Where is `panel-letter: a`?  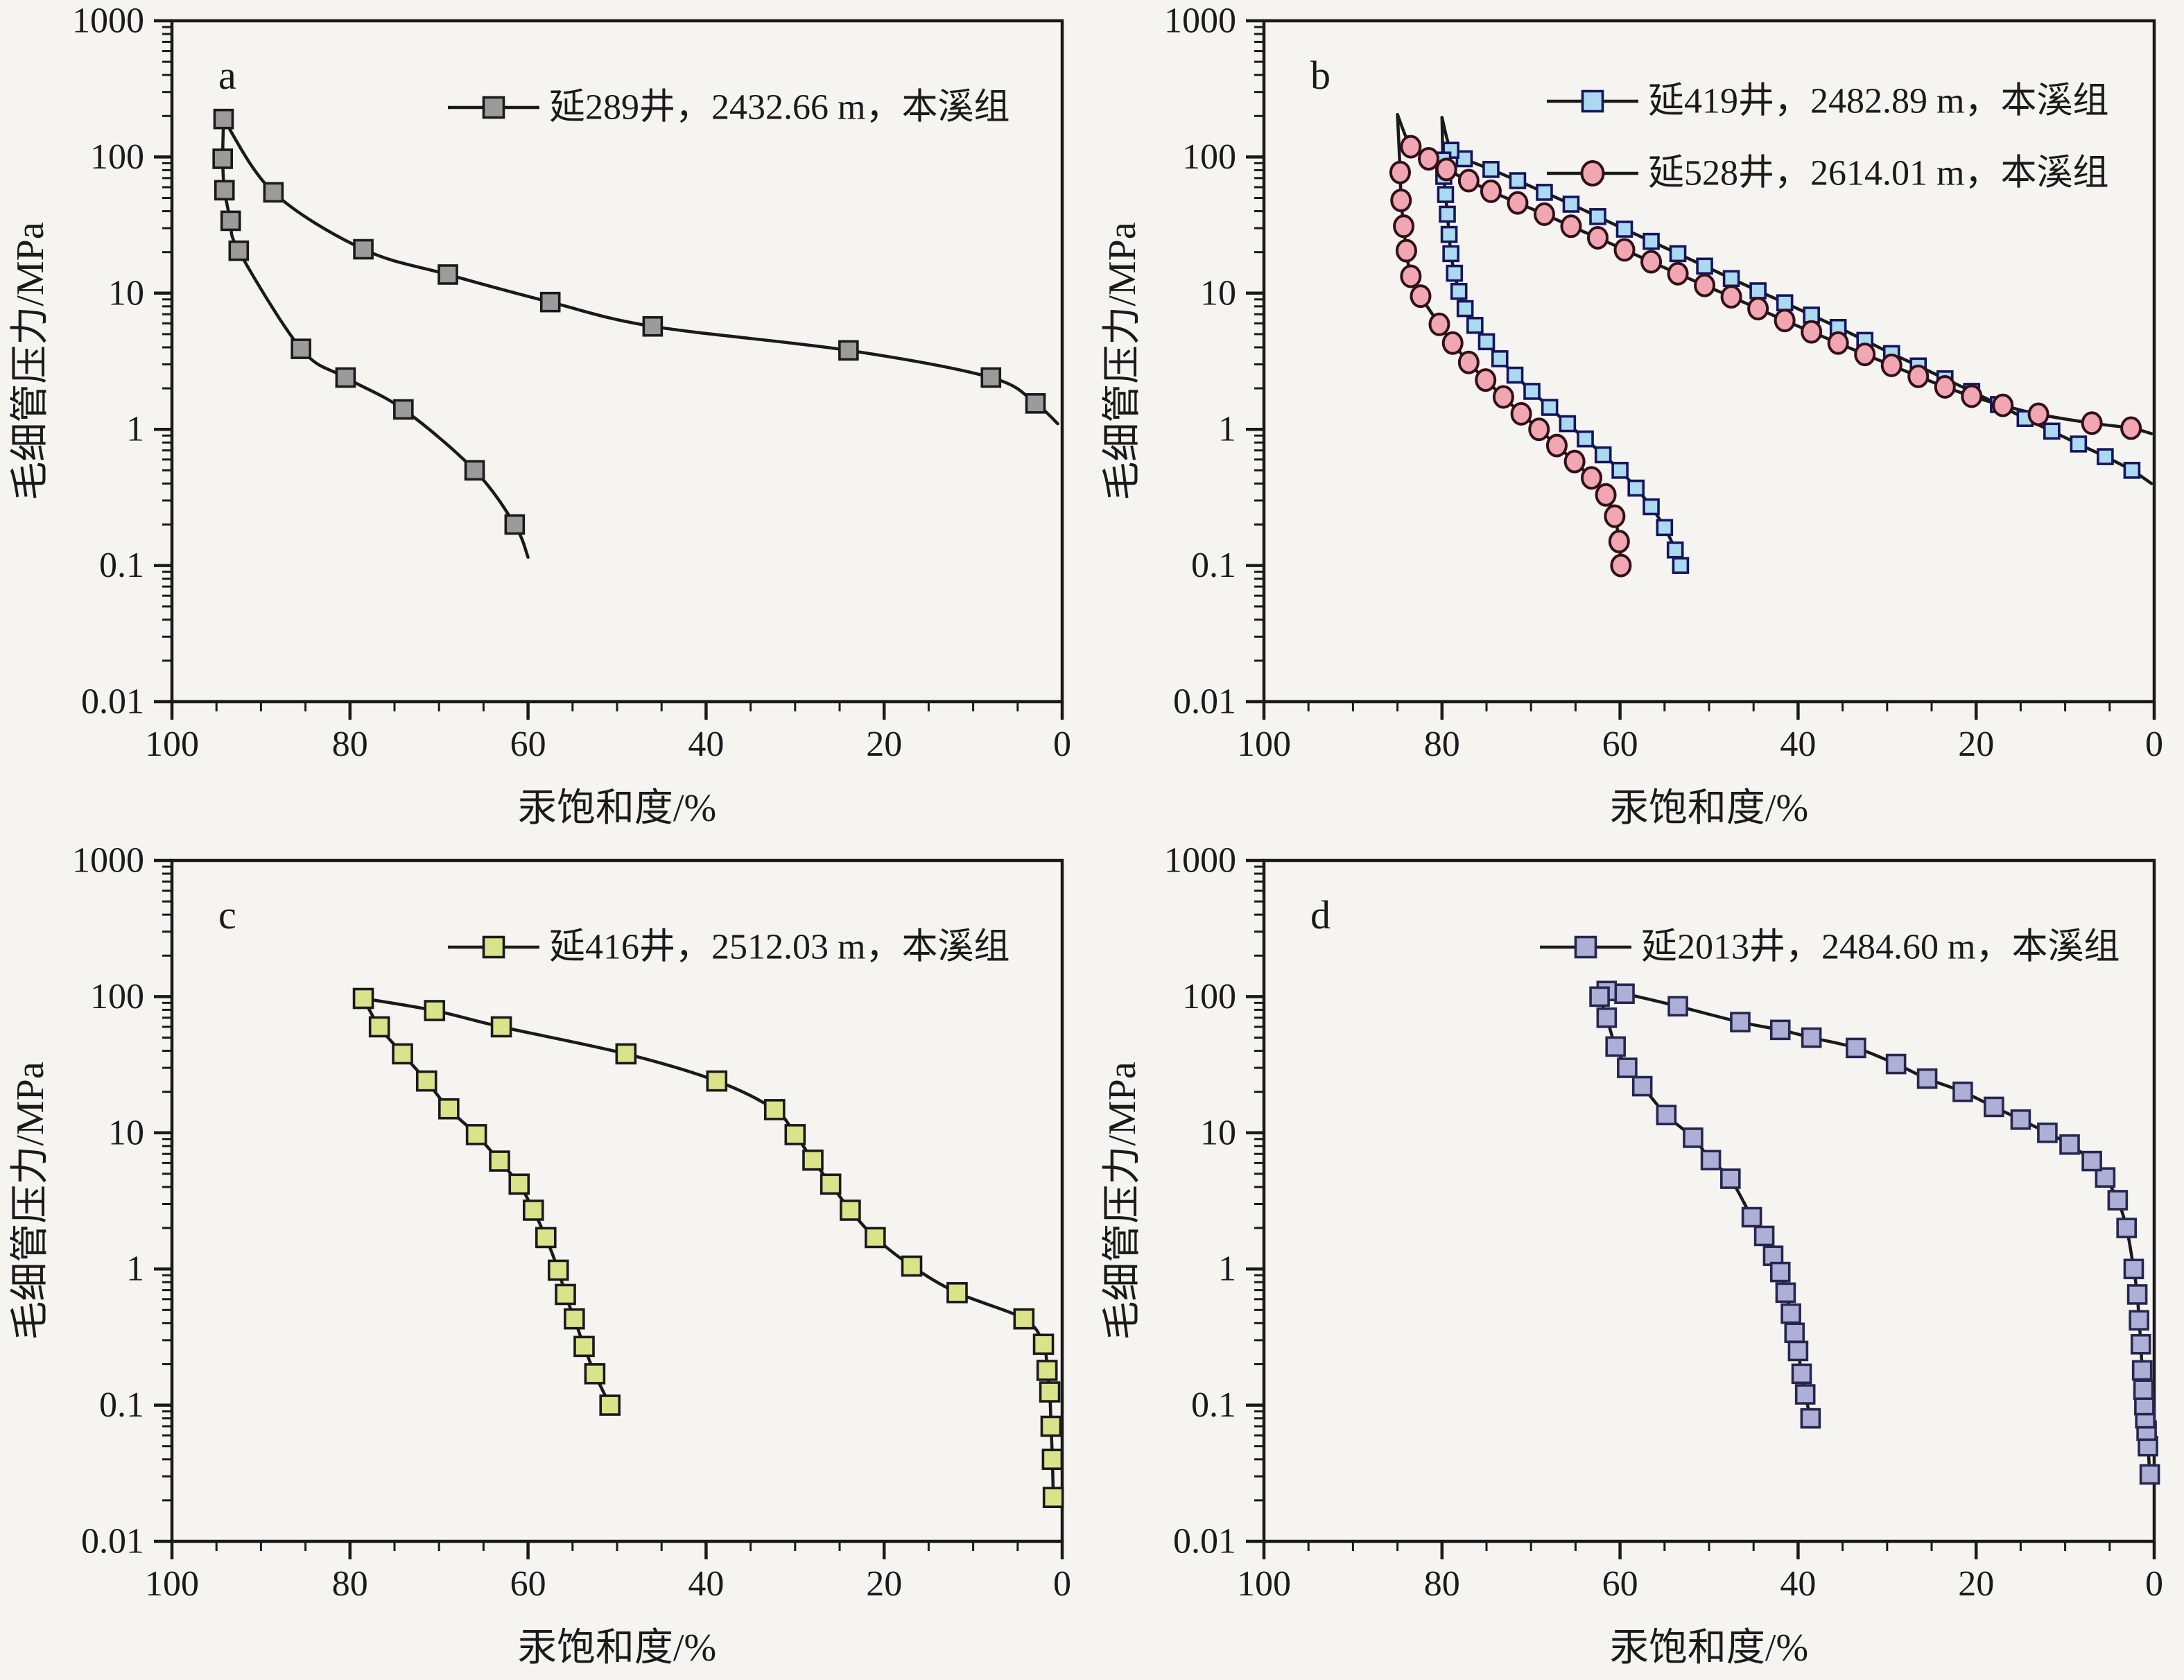
panel-letter: a is located at coordinates (227, 75).